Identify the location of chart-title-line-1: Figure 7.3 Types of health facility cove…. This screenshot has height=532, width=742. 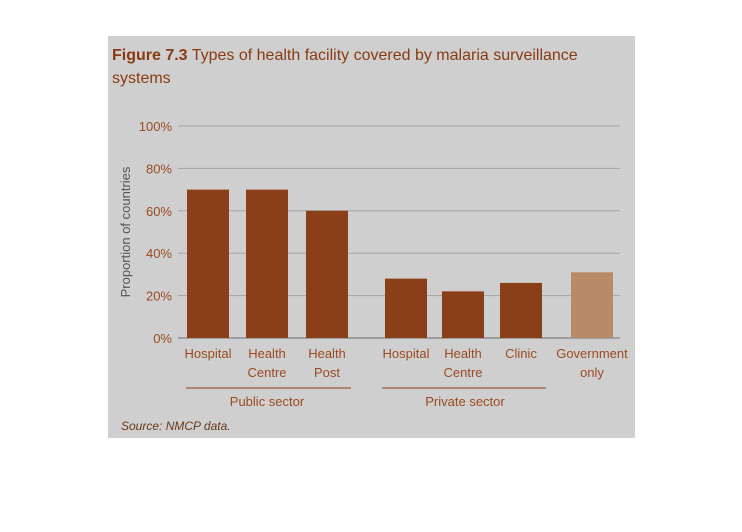
(345, 55).